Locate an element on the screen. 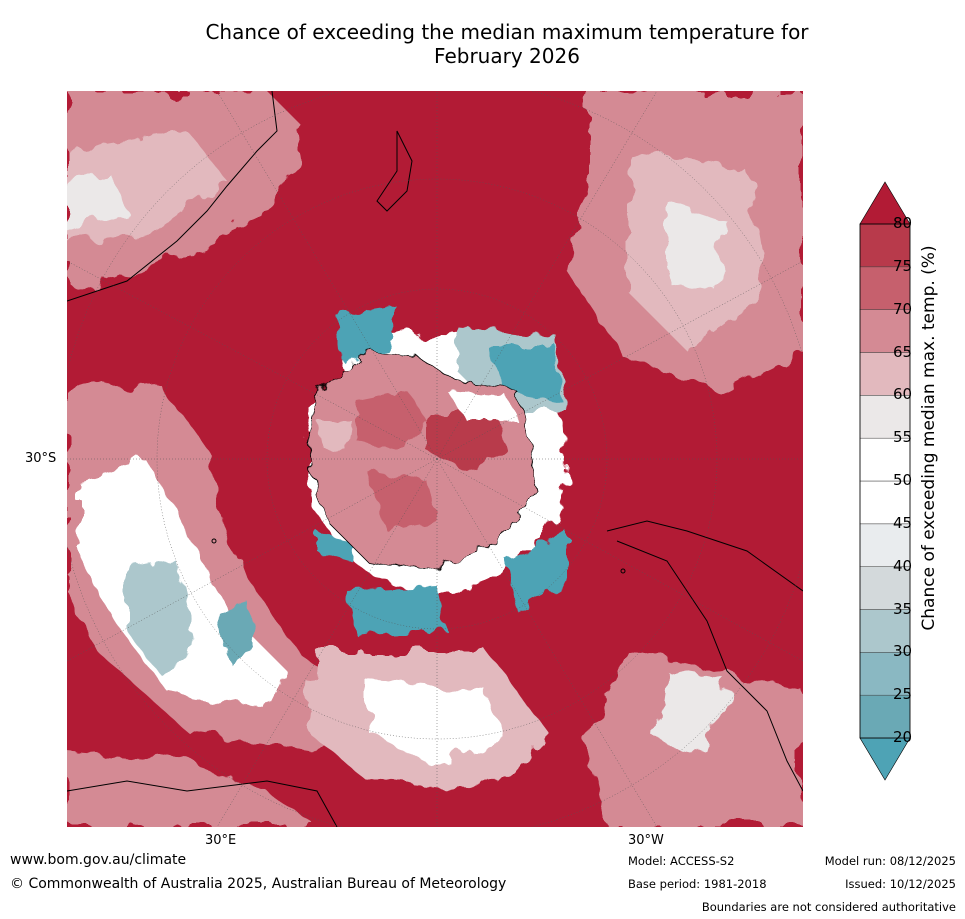 Image resolution: width=965 pixels, height=919 pixels. colorbar-tick-60: 60 is located at coordinates (903, 394).